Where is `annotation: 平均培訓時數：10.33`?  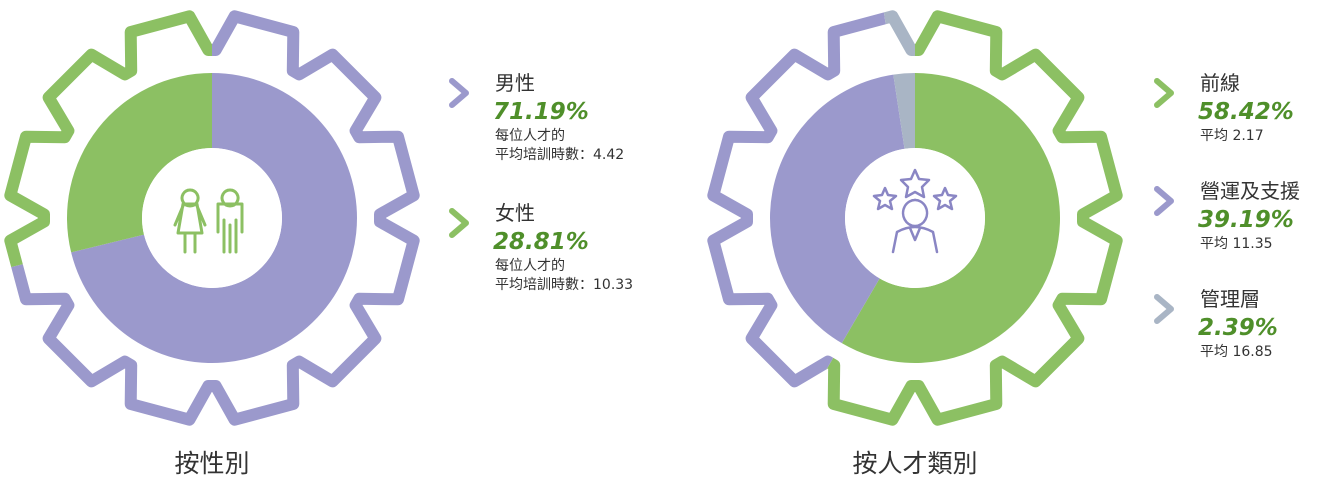 annotation: 平均培訓時數：10.33 is located at coordinates (564, 285).